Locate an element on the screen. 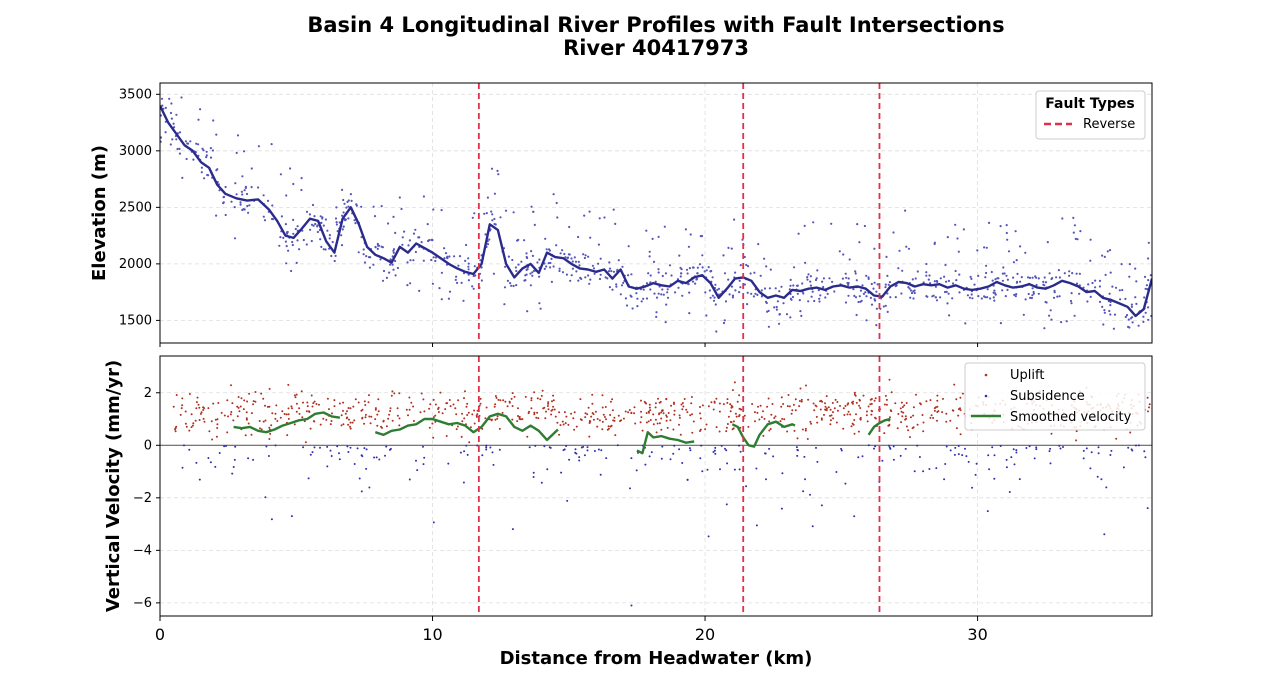 Image resolution: width=1280 pixels, height=692 pixels. elevation-ytick-label-3000: 3000 is located at coordinates (135, 151).